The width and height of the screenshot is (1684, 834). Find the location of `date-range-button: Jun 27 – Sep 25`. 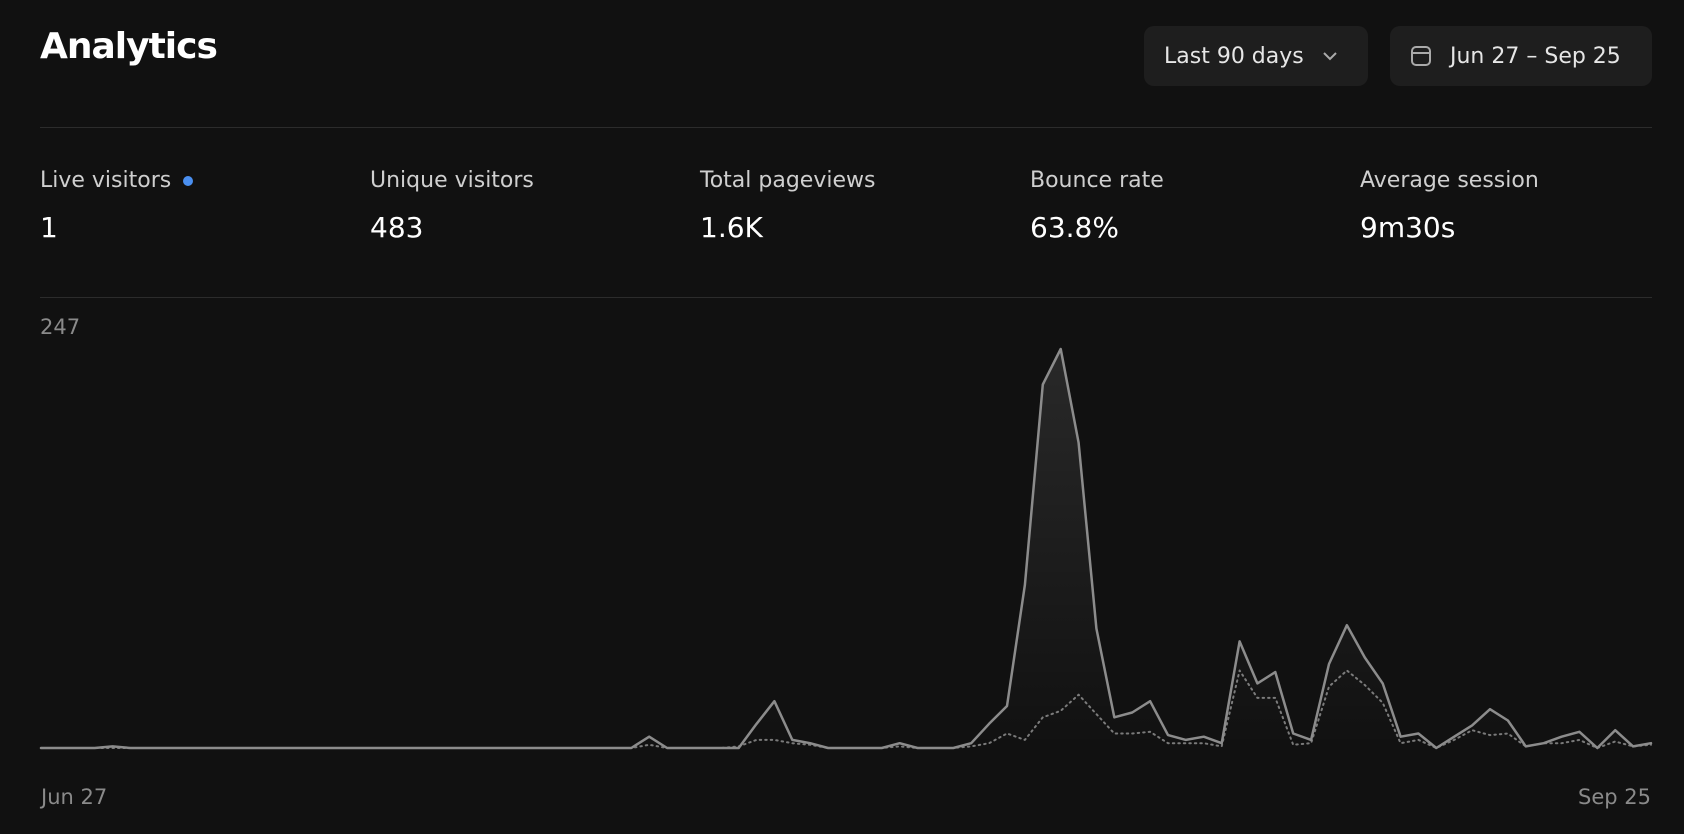

date-range-button: Jun 27 – Sep 25 is located at coordinates (1521, 56).